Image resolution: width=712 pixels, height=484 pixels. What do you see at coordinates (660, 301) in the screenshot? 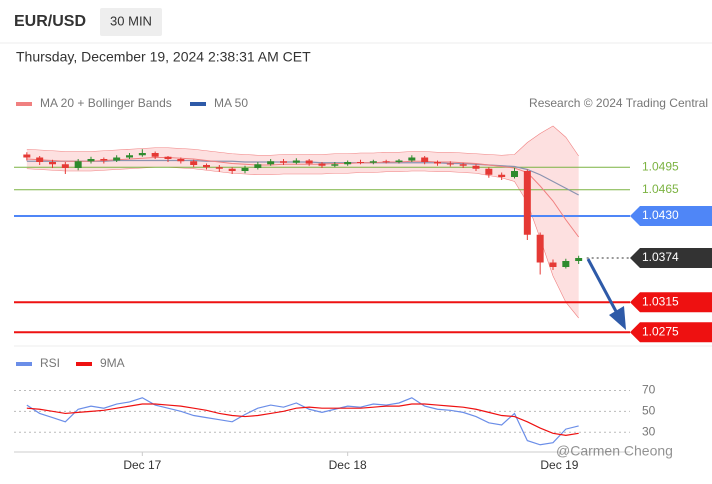
I see `level-label: 1.0315` at bounding box center [660, 301].